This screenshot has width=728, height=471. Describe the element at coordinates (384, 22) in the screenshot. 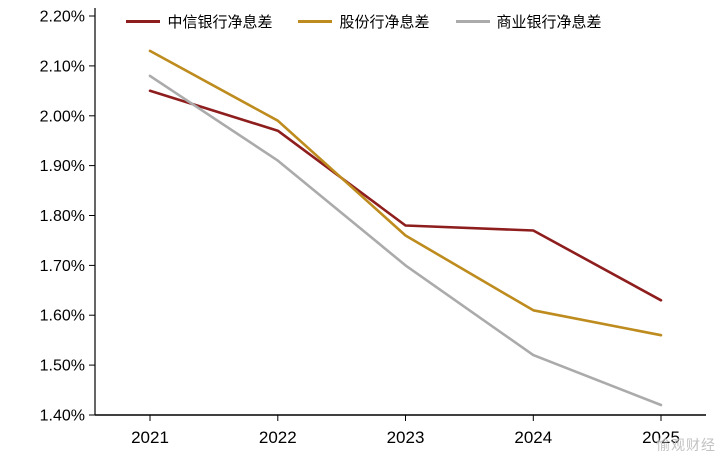

I see `legend-label-joint-stock-banks: 股份行净息差` at that location.